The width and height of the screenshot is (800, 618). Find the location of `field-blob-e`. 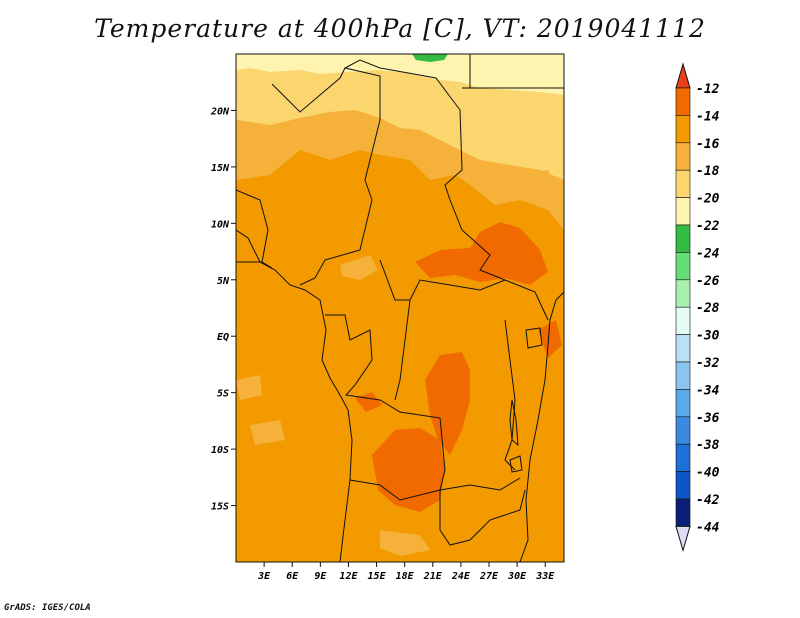

field-blob-e is located at coordinates (538, 182).